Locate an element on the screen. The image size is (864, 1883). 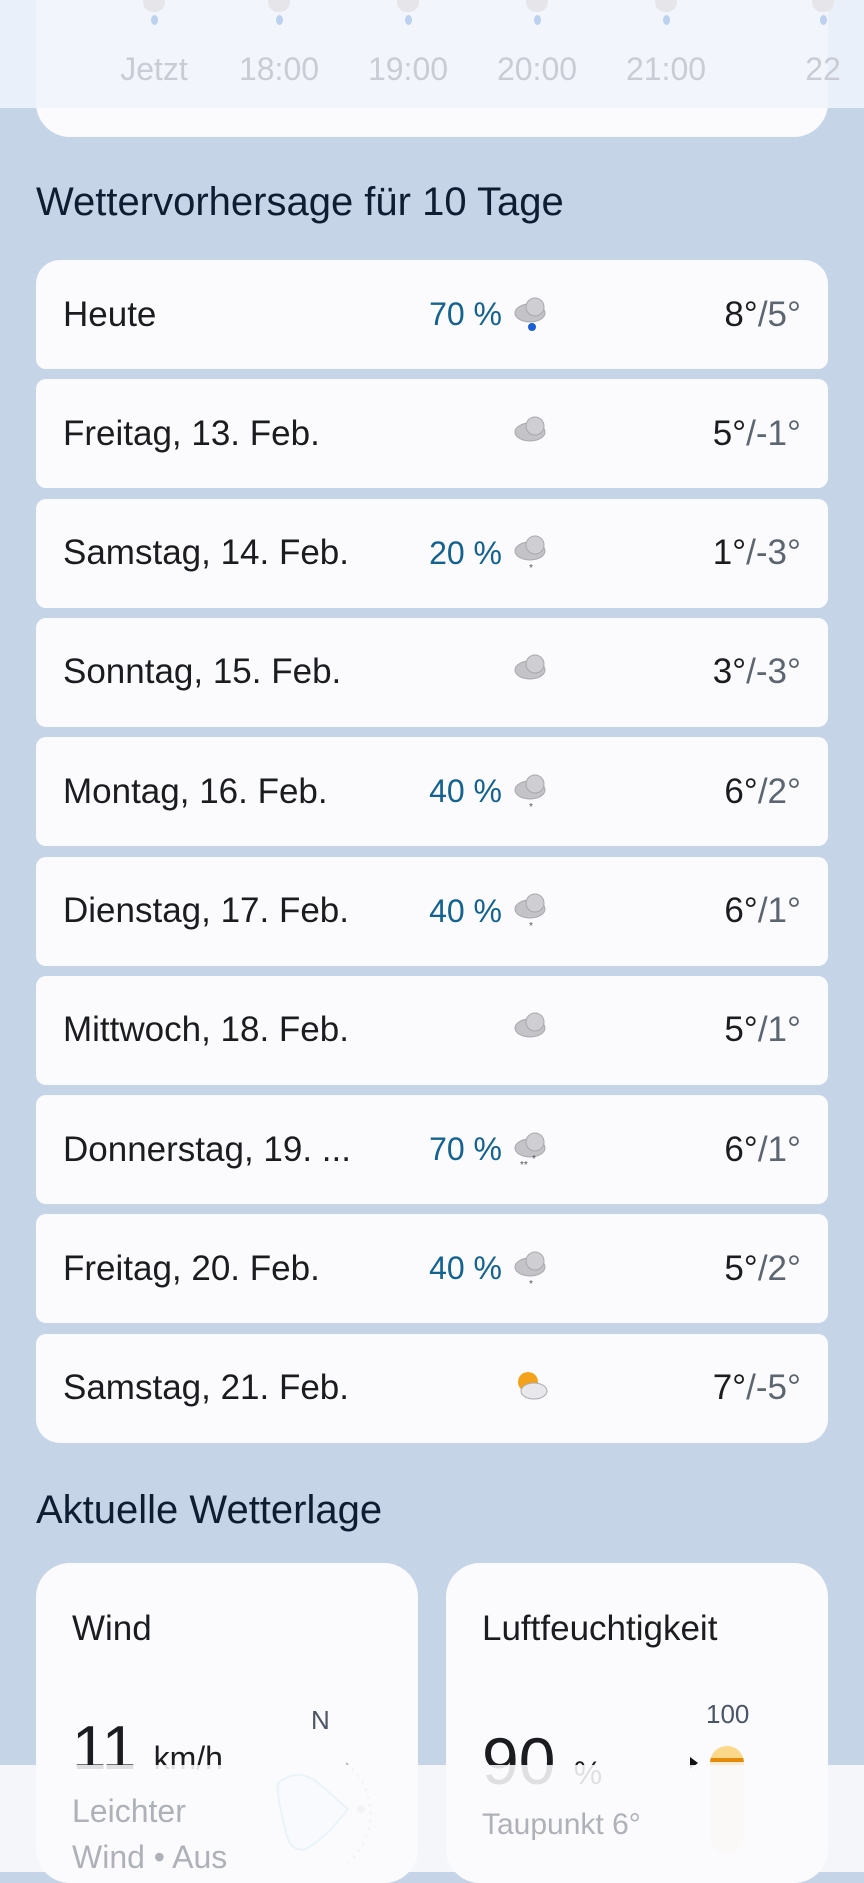
forecast-row: Samstag, 21. Feb. 7°/-5° is located at coordinates (432, 1388).